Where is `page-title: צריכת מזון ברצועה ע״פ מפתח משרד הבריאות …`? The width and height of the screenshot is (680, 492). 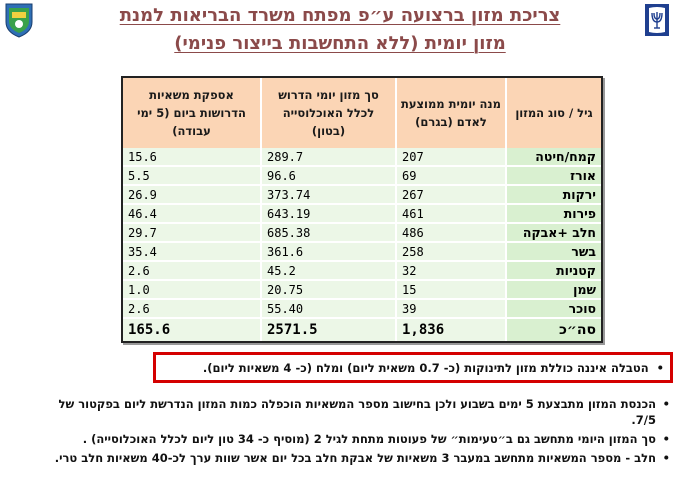 page-title: צריכת מזון ברצועה ע״פ מפתח משרד הבריאות … is located at coordinates (340, 15).